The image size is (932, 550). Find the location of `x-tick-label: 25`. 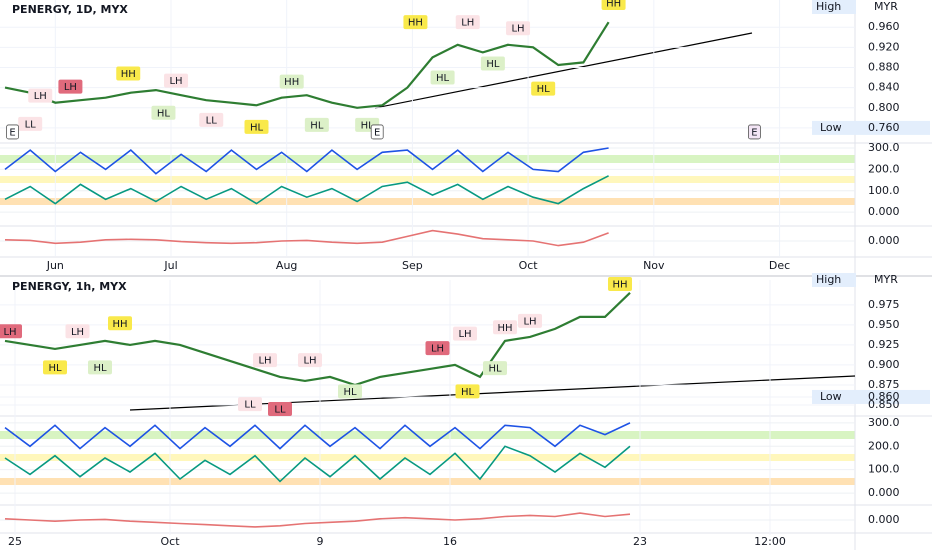

x-tick-label: 25 is located at coordinates (15, 541).